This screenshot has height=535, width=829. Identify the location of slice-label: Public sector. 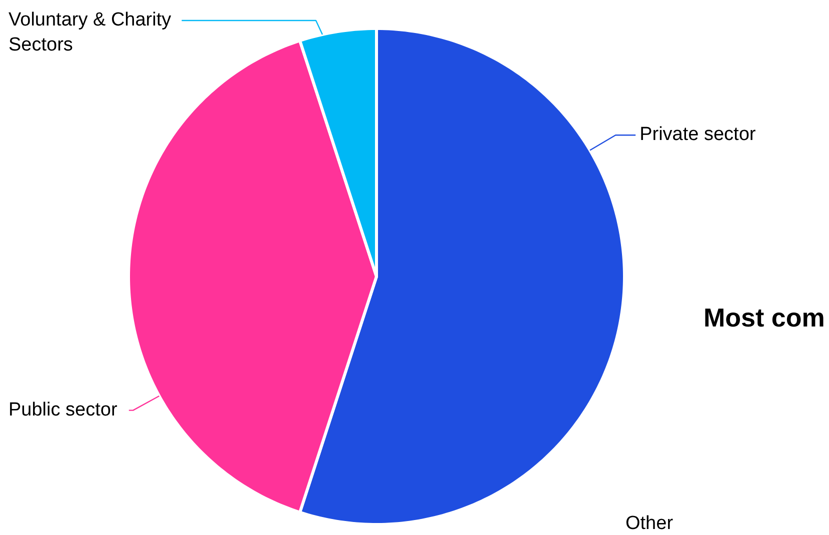
(63, 409).